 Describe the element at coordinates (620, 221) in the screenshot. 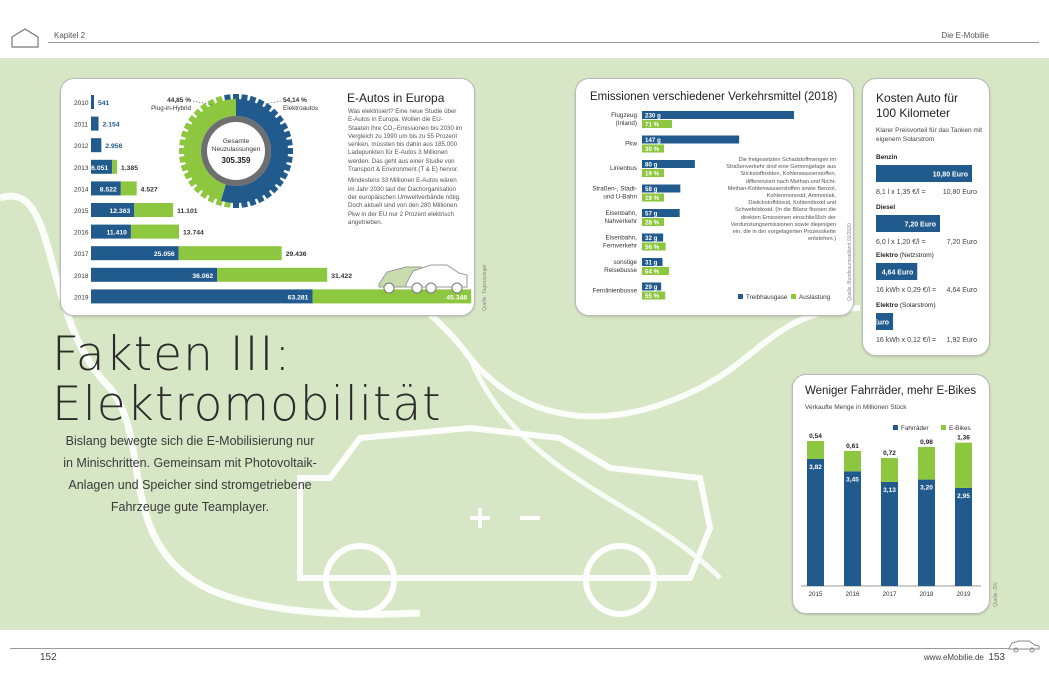

I see `emissionen-category-label: Nahverkehr` at that location.